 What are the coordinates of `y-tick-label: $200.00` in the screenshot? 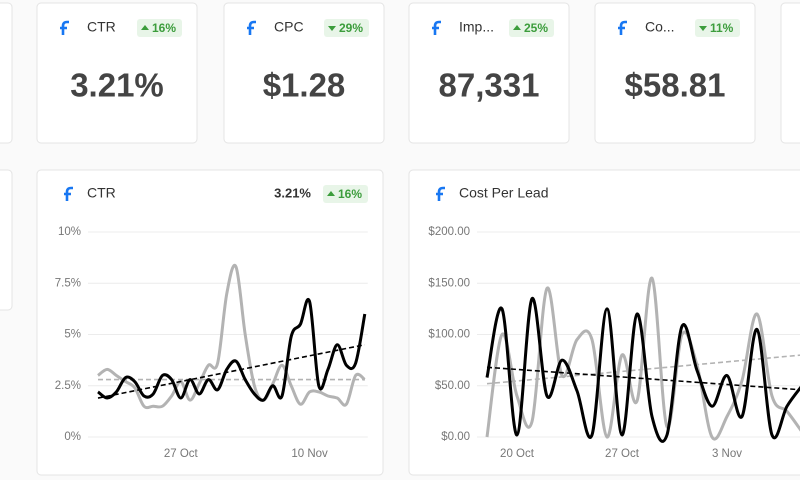 It's located at (449, 232).